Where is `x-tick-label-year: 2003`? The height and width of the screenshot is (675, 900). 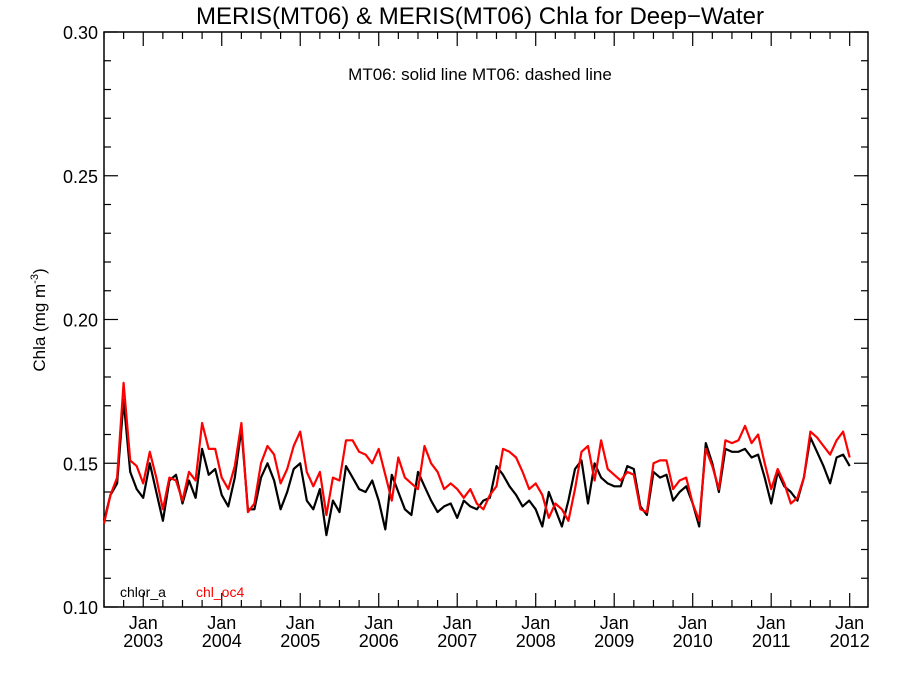
x-tick-label-year: 2003 is located at coordinates (143, 641).